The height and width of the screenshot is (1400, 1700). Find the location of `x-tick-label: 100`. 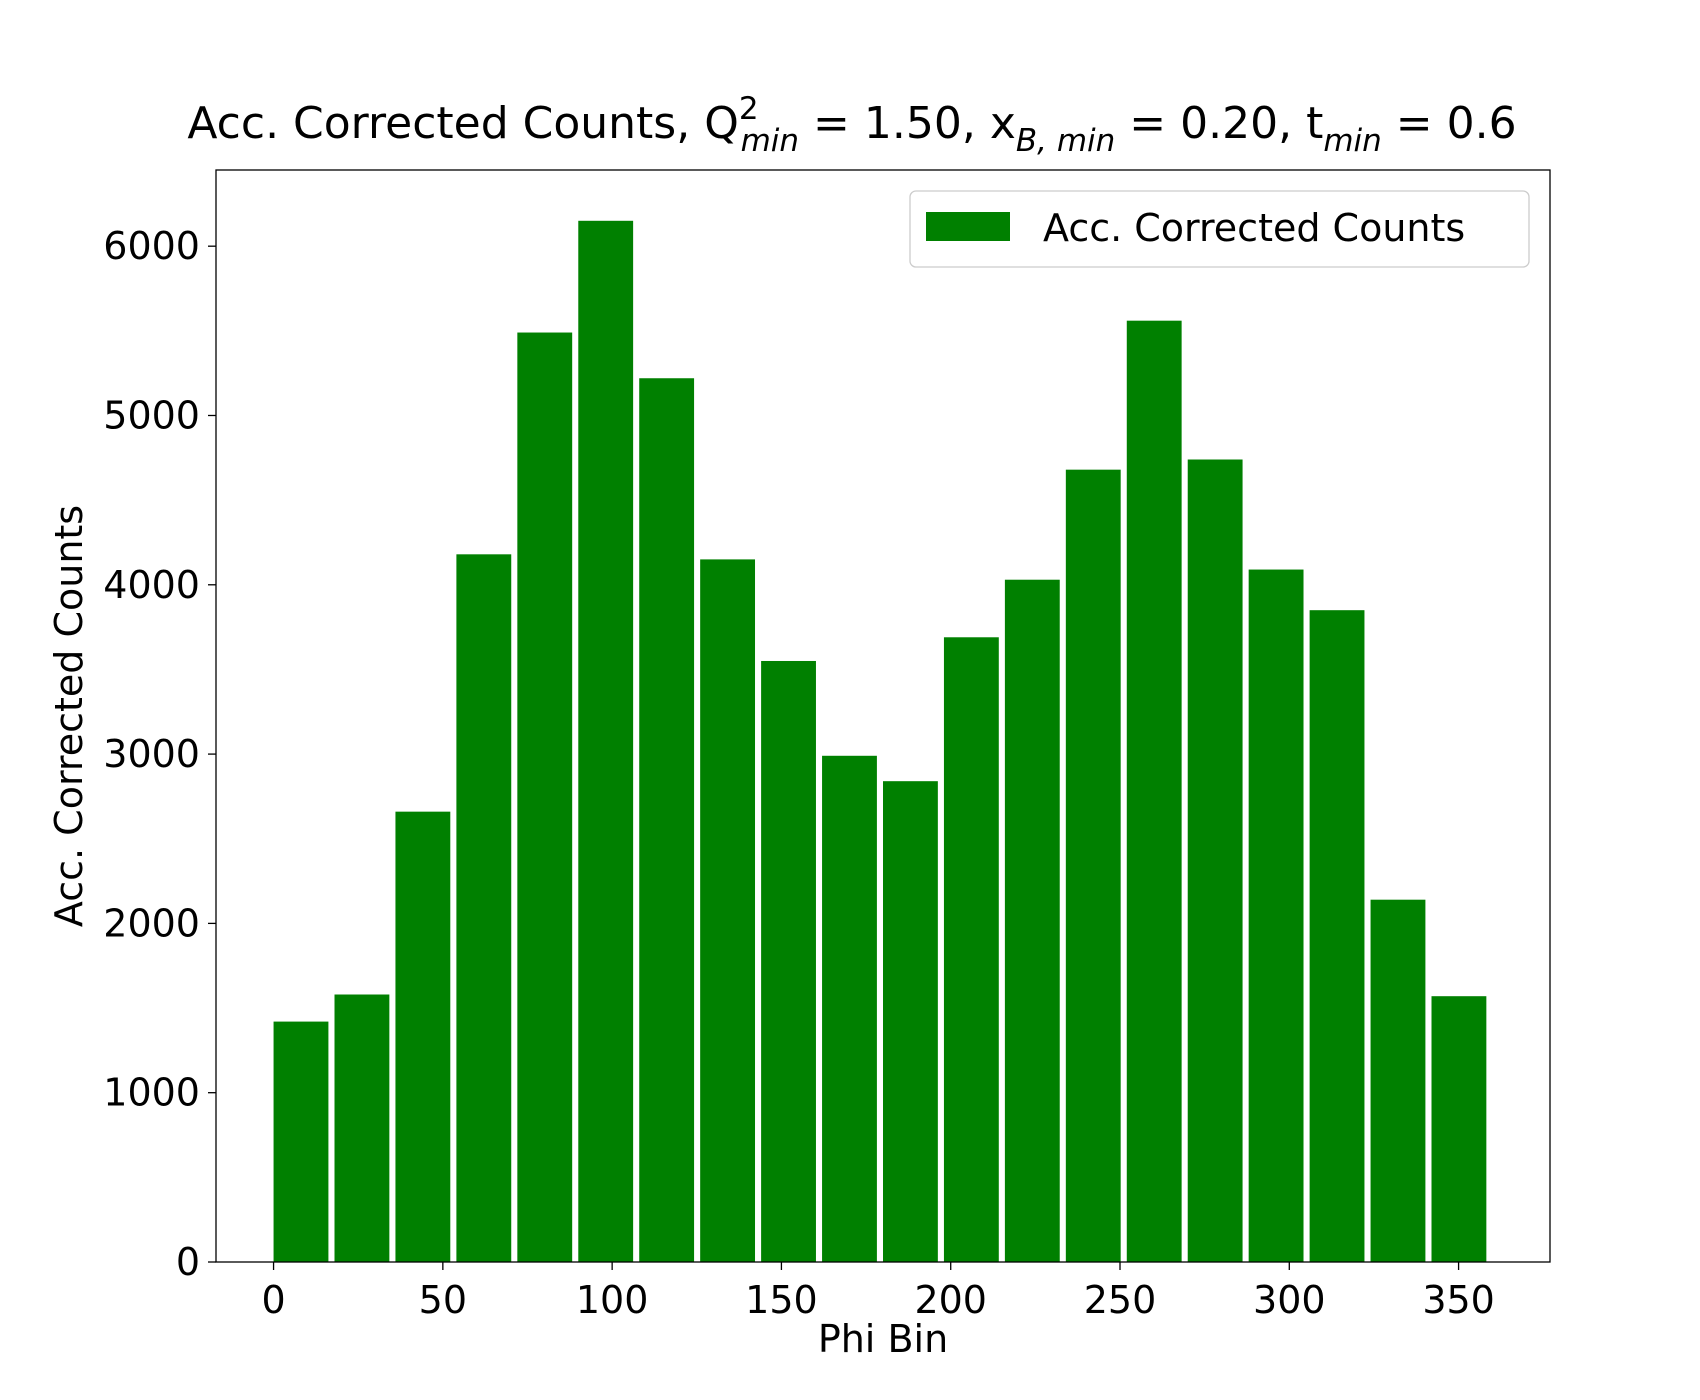

x-tick-label: 100 is located at coordinates (612, 1300).